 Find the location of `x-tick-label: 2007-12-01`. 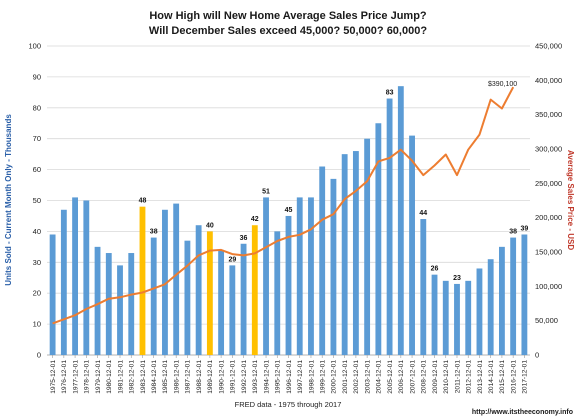

x-tick-label: 2007-12-01 is located at coordinates (412, 377).